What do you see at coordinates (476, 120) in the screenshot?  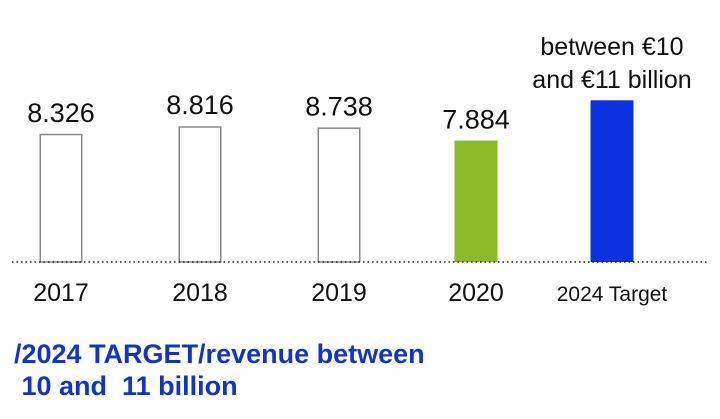 I see `value-label-2020: 7.884` at bounding box center [476, 120].